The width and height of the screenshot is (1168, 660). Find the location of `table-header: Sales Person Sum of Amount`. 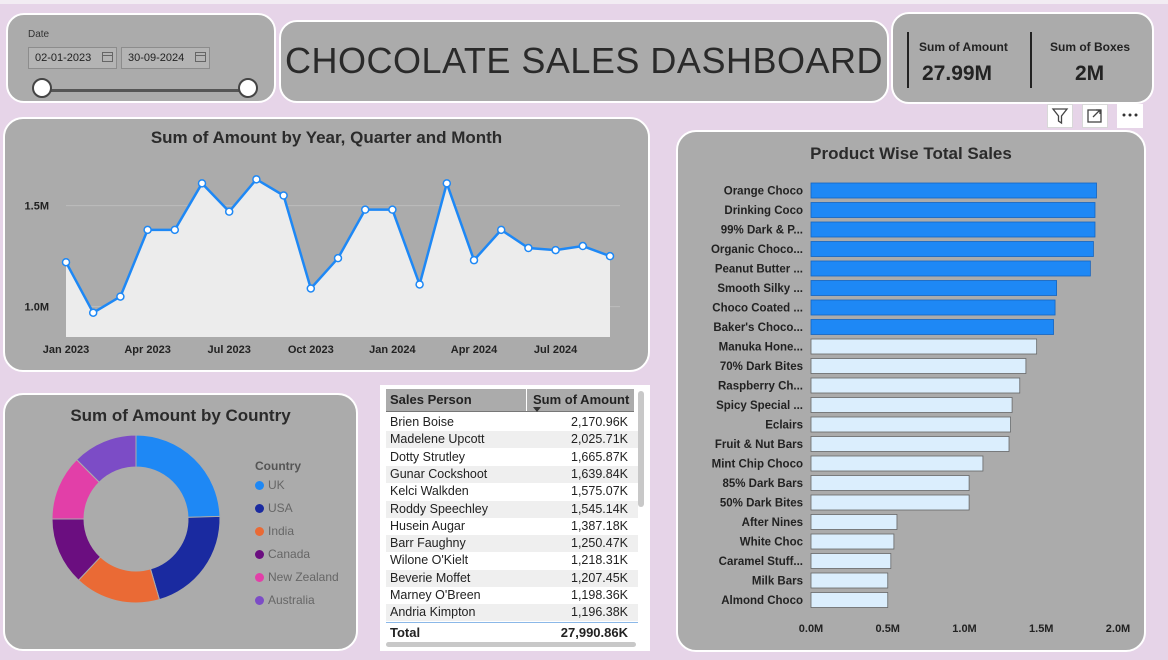

table-header: Sales Person Sum of Amount is located at coordinates (510, 400).